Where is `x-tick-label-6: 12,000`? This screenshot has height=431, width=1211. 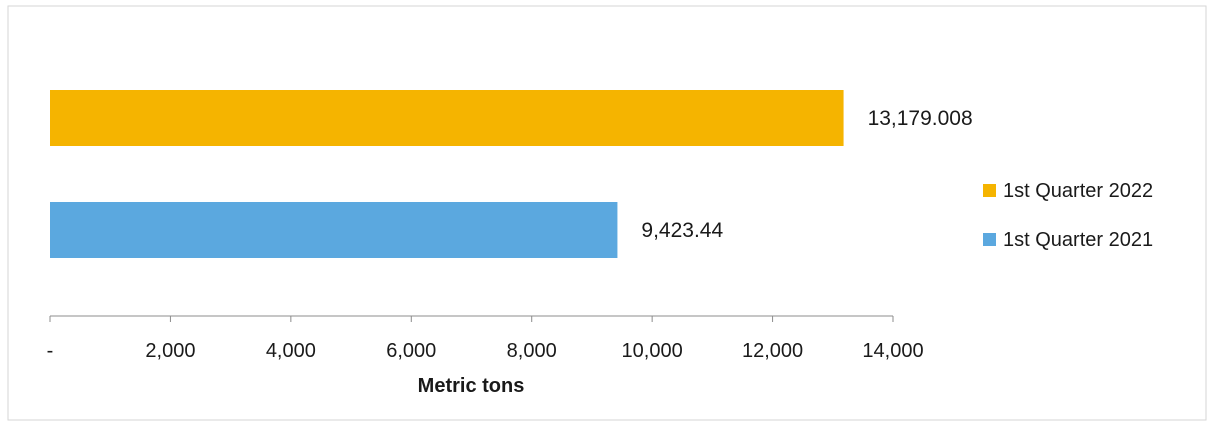
x-tick-label-6: 12,000 is located at coordinates (772, 351).